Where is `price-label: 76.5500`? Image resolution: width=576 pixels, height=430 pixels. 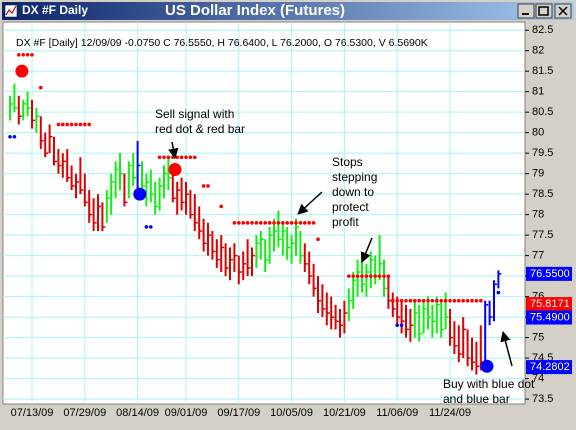 price-label: 76.5500 is located at coordinates (550, 274).